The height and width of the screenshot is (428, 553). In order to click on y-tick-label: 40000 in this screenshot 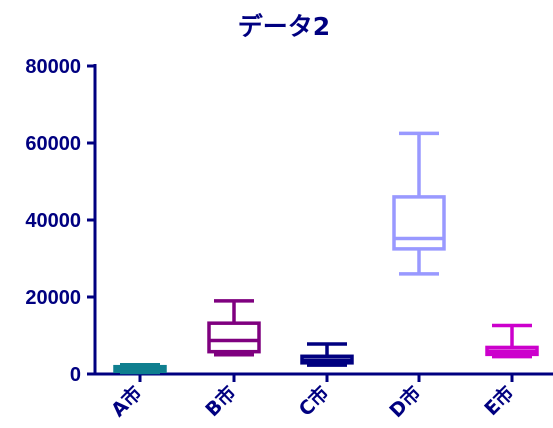, I will do `click(53, 221)`.